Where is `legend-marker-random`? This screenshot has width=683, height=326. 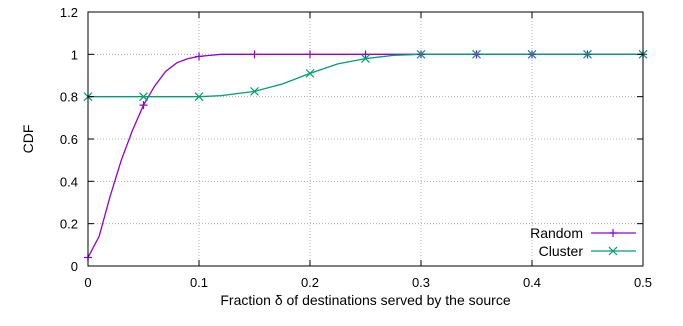
legend-marker-random is located at coordinates (613, 233).